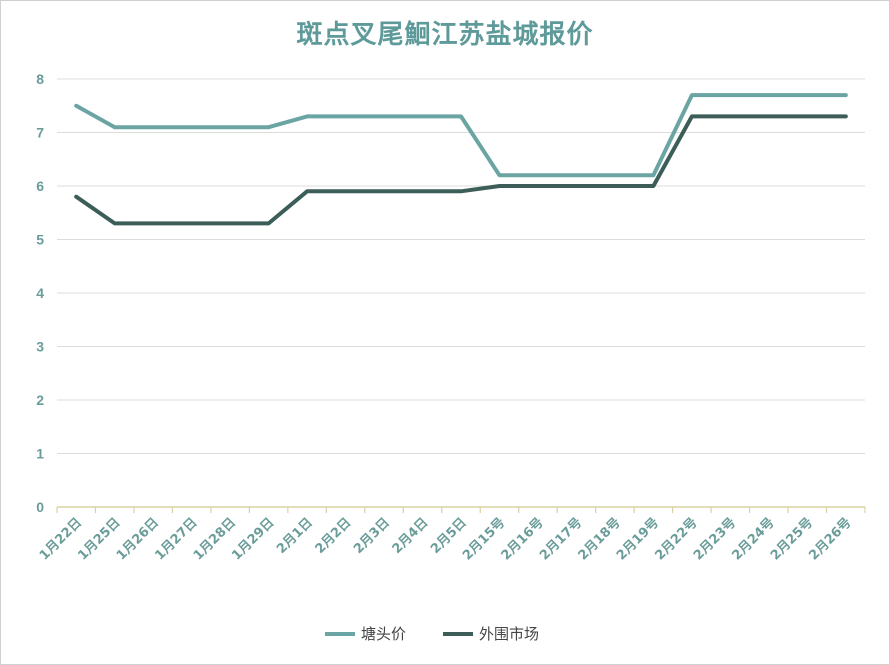  What do you see at coordinates (295, 536) in the screenshot?
I see `x-tick-label: 2月1日` at bounding box center [295, 536].